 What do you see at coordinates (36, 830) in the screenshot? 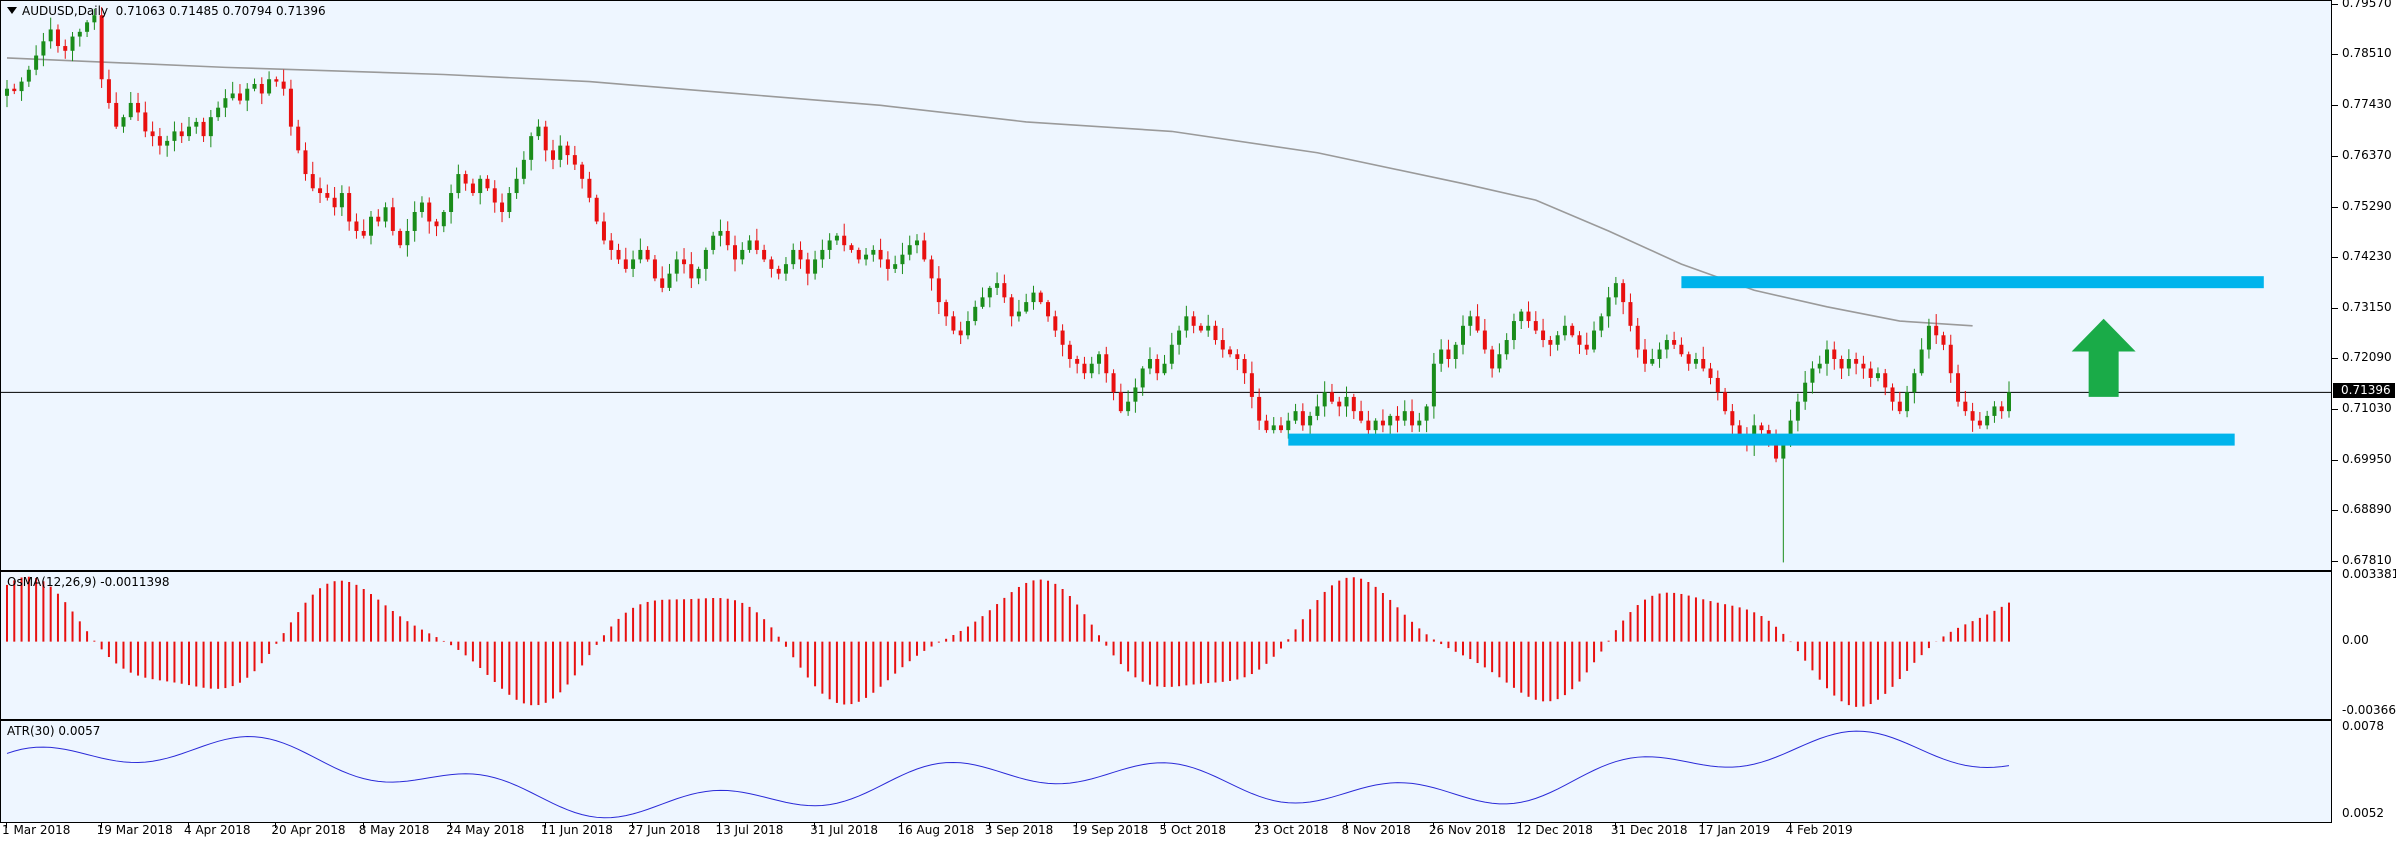
I see `time-tick-label: 1 Mar 2018` at bounding box center [36, 830].